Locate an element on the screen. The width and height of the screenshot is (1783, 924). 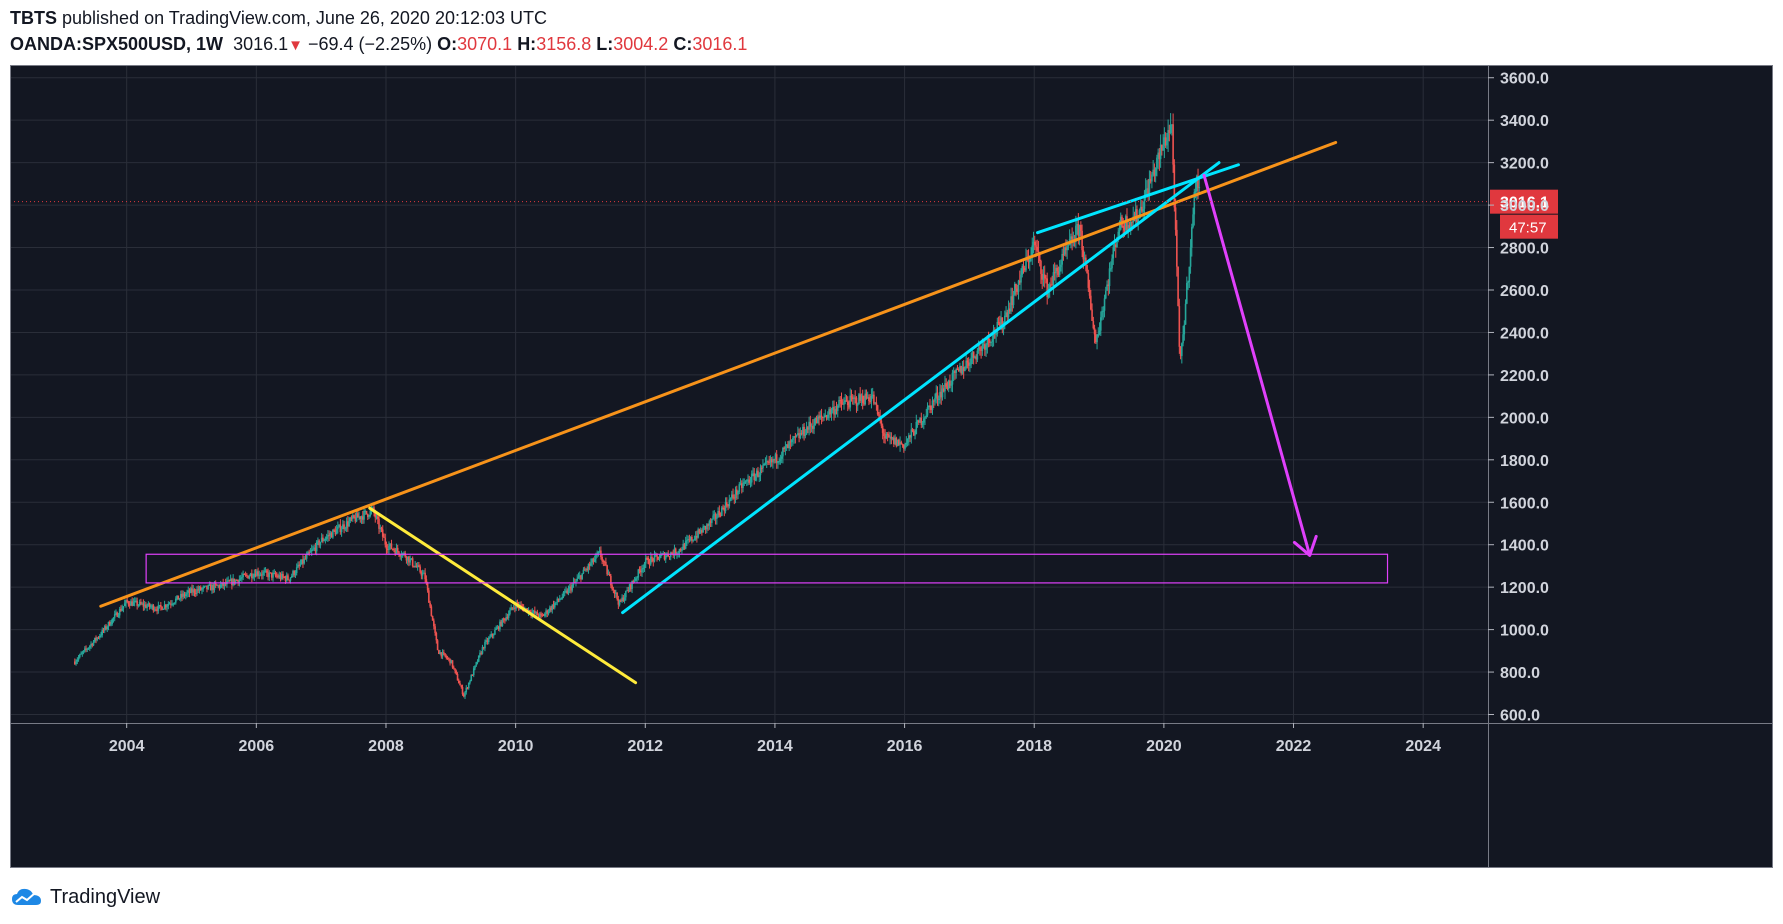
down-triangle-icon: ▼ is located at coordinates (295, 45).